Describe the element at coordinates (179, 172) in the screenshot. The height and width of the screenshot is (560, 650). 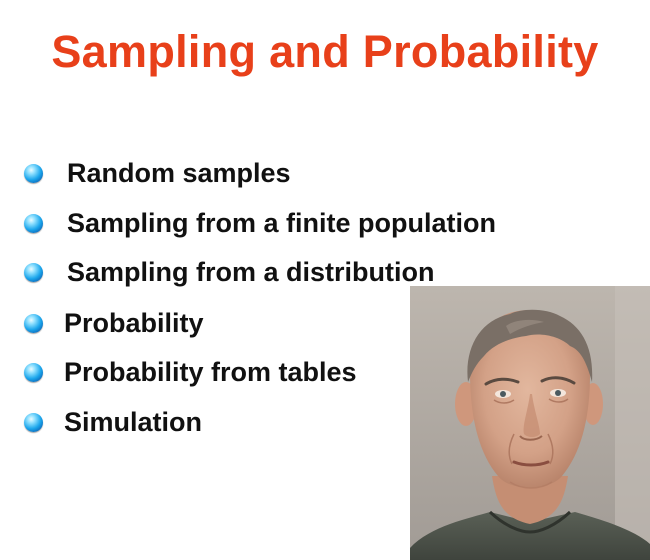
I see `bullet-text: Random samples` at that location.